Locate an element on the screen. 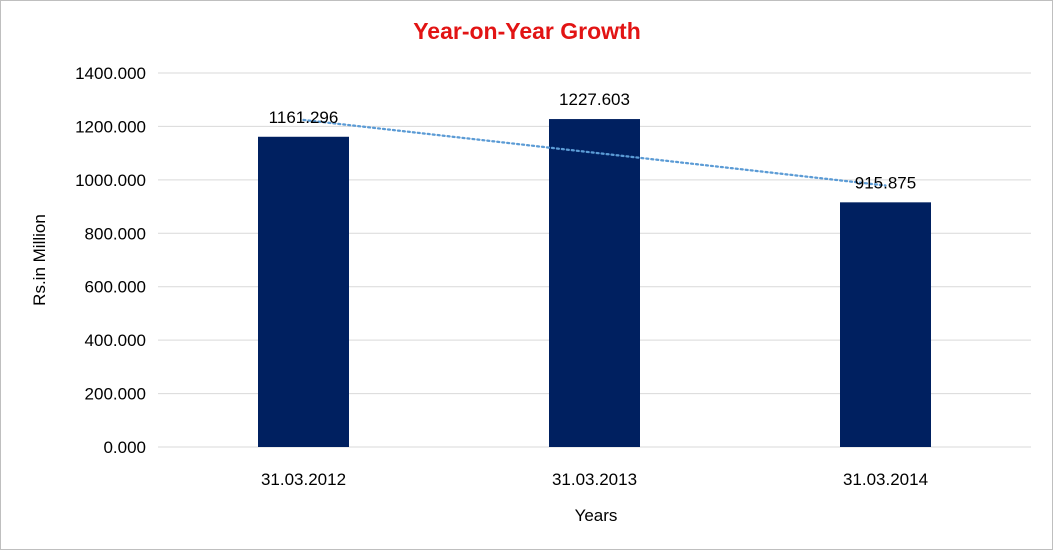 This screenshot has height=550, width=1053. chart-title: Year-on-Year Growth is located at coordinates (527, 31).